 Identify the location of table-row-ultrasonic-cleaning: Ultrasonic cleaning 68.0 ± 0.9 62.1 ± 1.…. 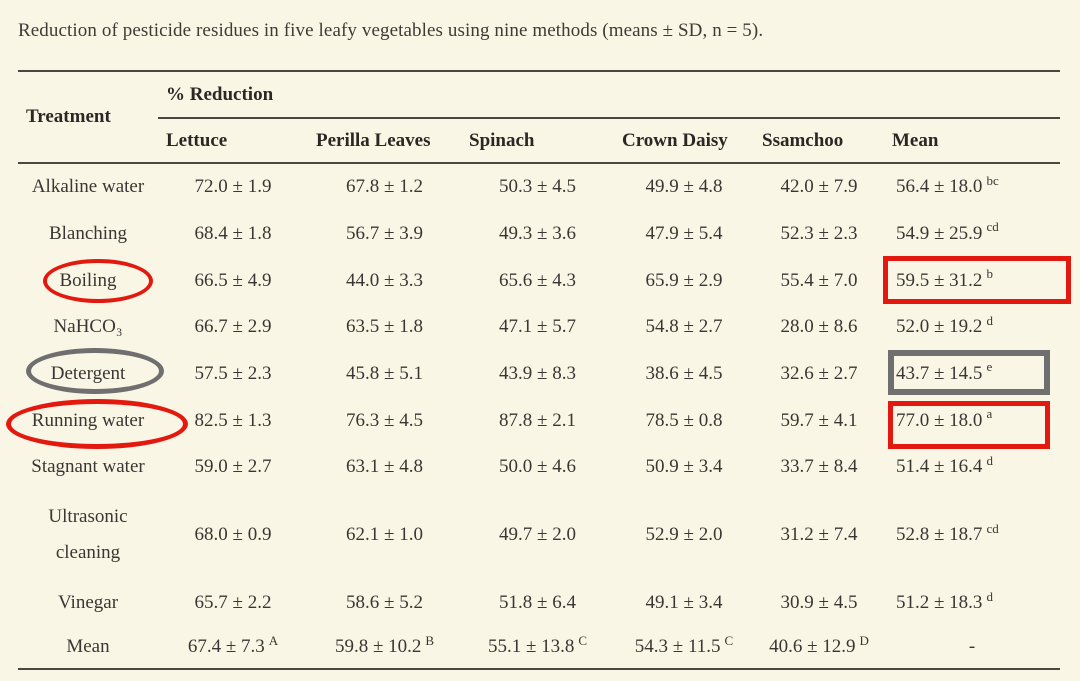
(539, 535).